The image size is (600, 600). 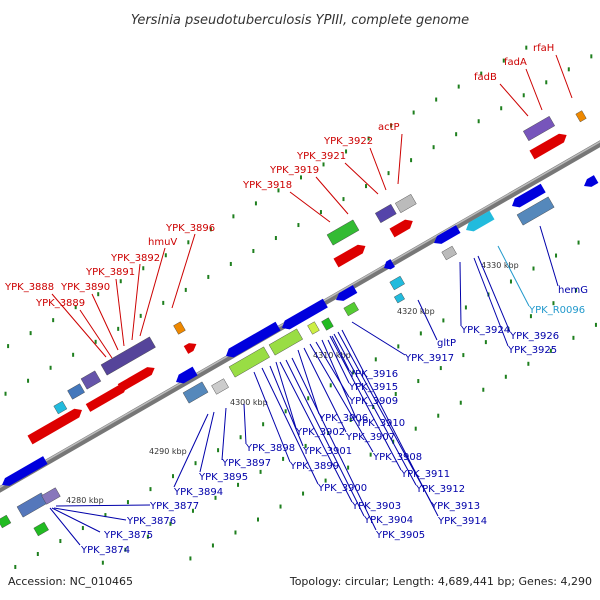 I want to click on gene-label-ypk-3914: YPK_3914, so click(x=462, y=521).